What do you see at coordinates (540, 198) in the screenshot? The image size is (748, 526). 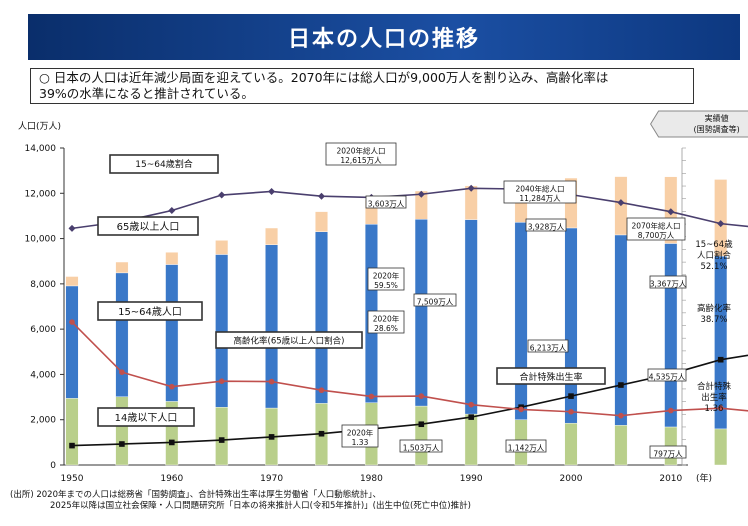 I see `annot-total-2040: 11,284万人` at bounding box center [540, 198].